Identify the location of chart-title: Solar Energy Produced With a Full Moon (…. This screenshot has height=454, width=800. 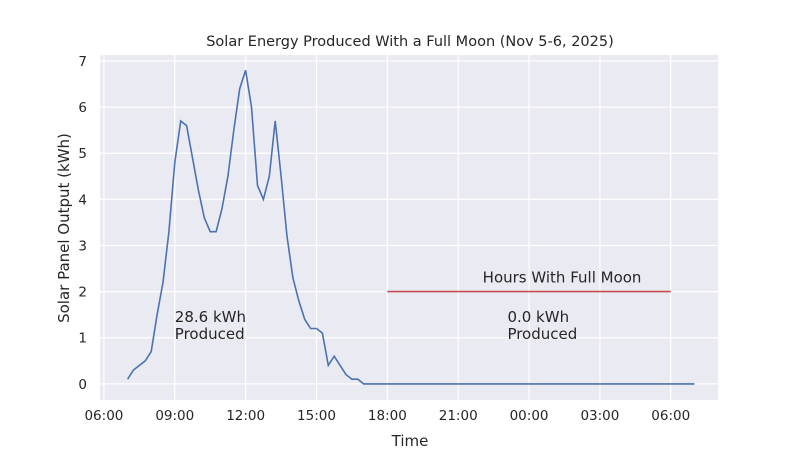
(410, 42).